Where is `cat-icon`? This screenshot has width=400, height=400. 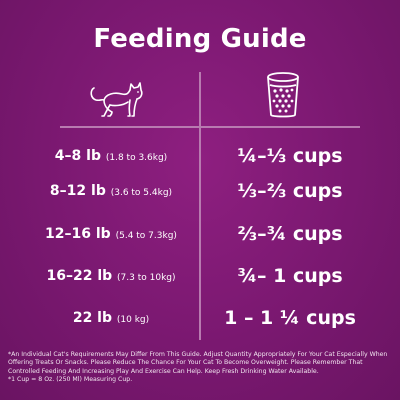
cat-icon is located at coordinates (116, 99).